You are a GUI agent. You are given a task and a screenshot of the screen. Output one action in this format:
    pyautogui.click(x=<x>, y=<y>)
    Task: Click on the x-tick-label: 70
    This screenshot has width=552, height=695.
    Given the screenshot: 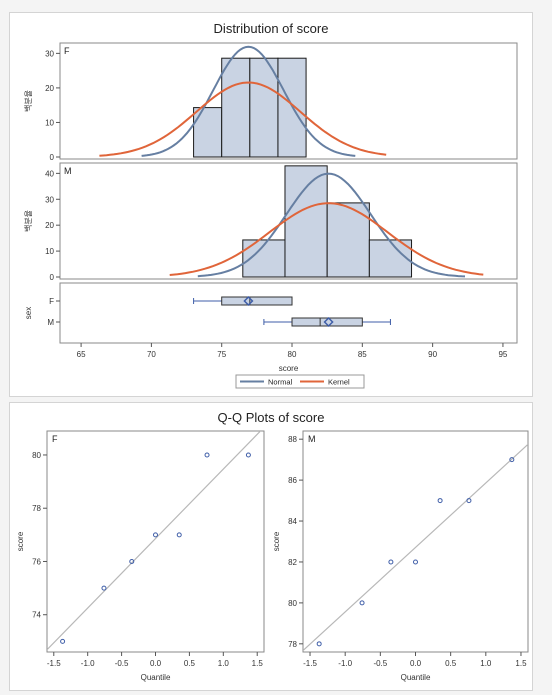 What is the action you would take?
    pyautogui.click(x=151, y=354)
    